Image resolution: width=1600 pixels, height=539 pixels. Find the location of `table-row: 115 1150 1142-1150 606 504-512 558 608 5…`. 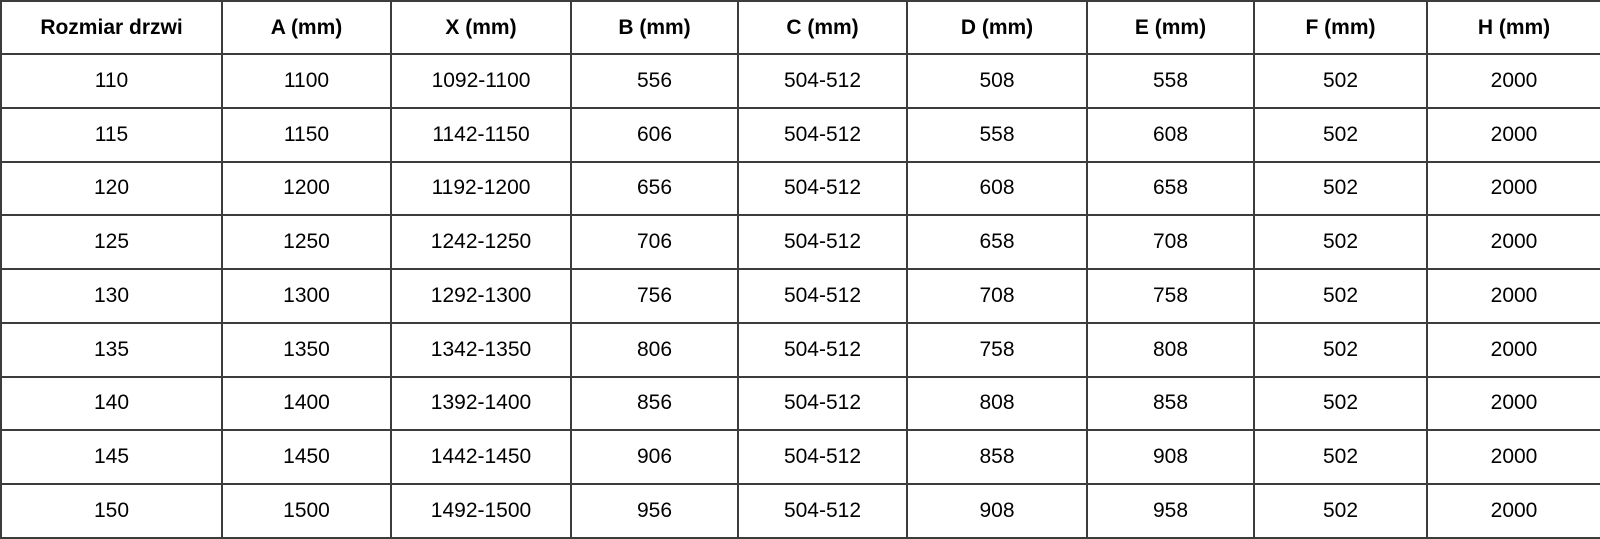

table-row: 115 1150 1142-1150 606 504-512 558 608 5… is located at coordinates (800, 134).